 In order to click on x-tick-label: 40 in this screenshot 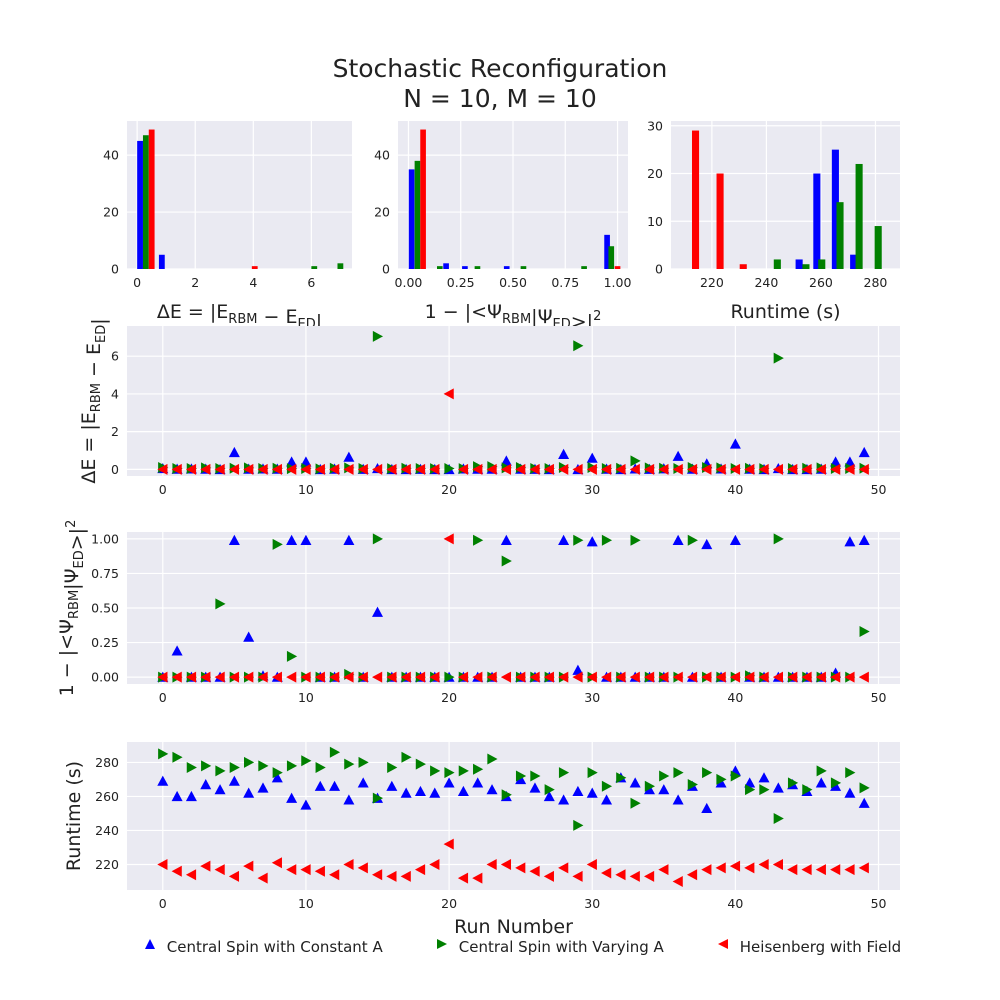, I will do `click(735, 903)`.